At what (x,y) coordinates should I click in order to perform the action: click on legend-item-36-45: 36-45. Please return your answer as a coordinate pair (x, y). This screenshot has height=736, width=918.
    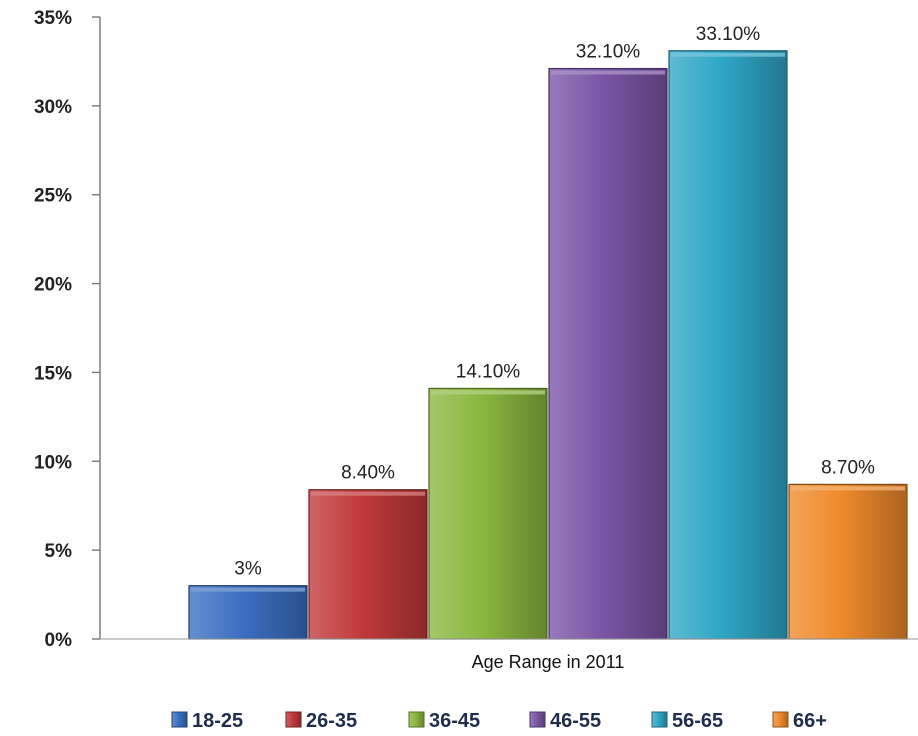
    Looking at the image, I should click on (444, 721).